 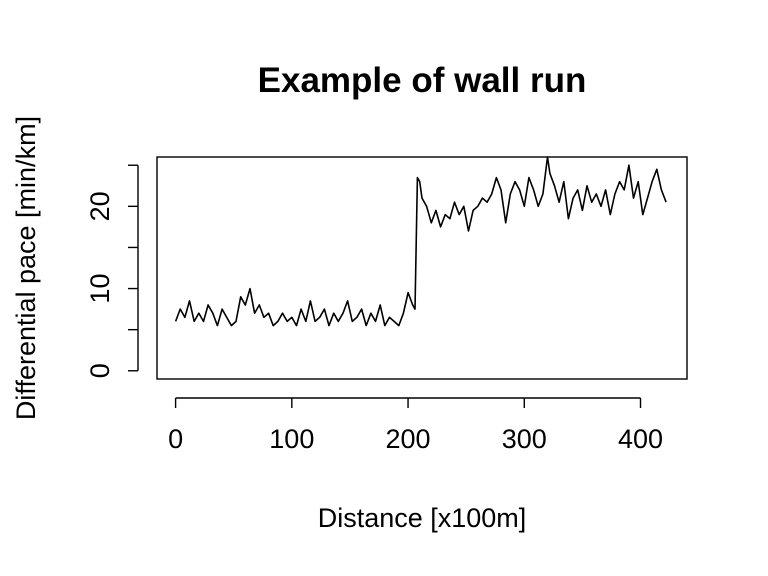 What do you see at coordinates (422, 80) in the screenshot?
I see `chart-title: Example of wall run` at bounding box center [422, 80].